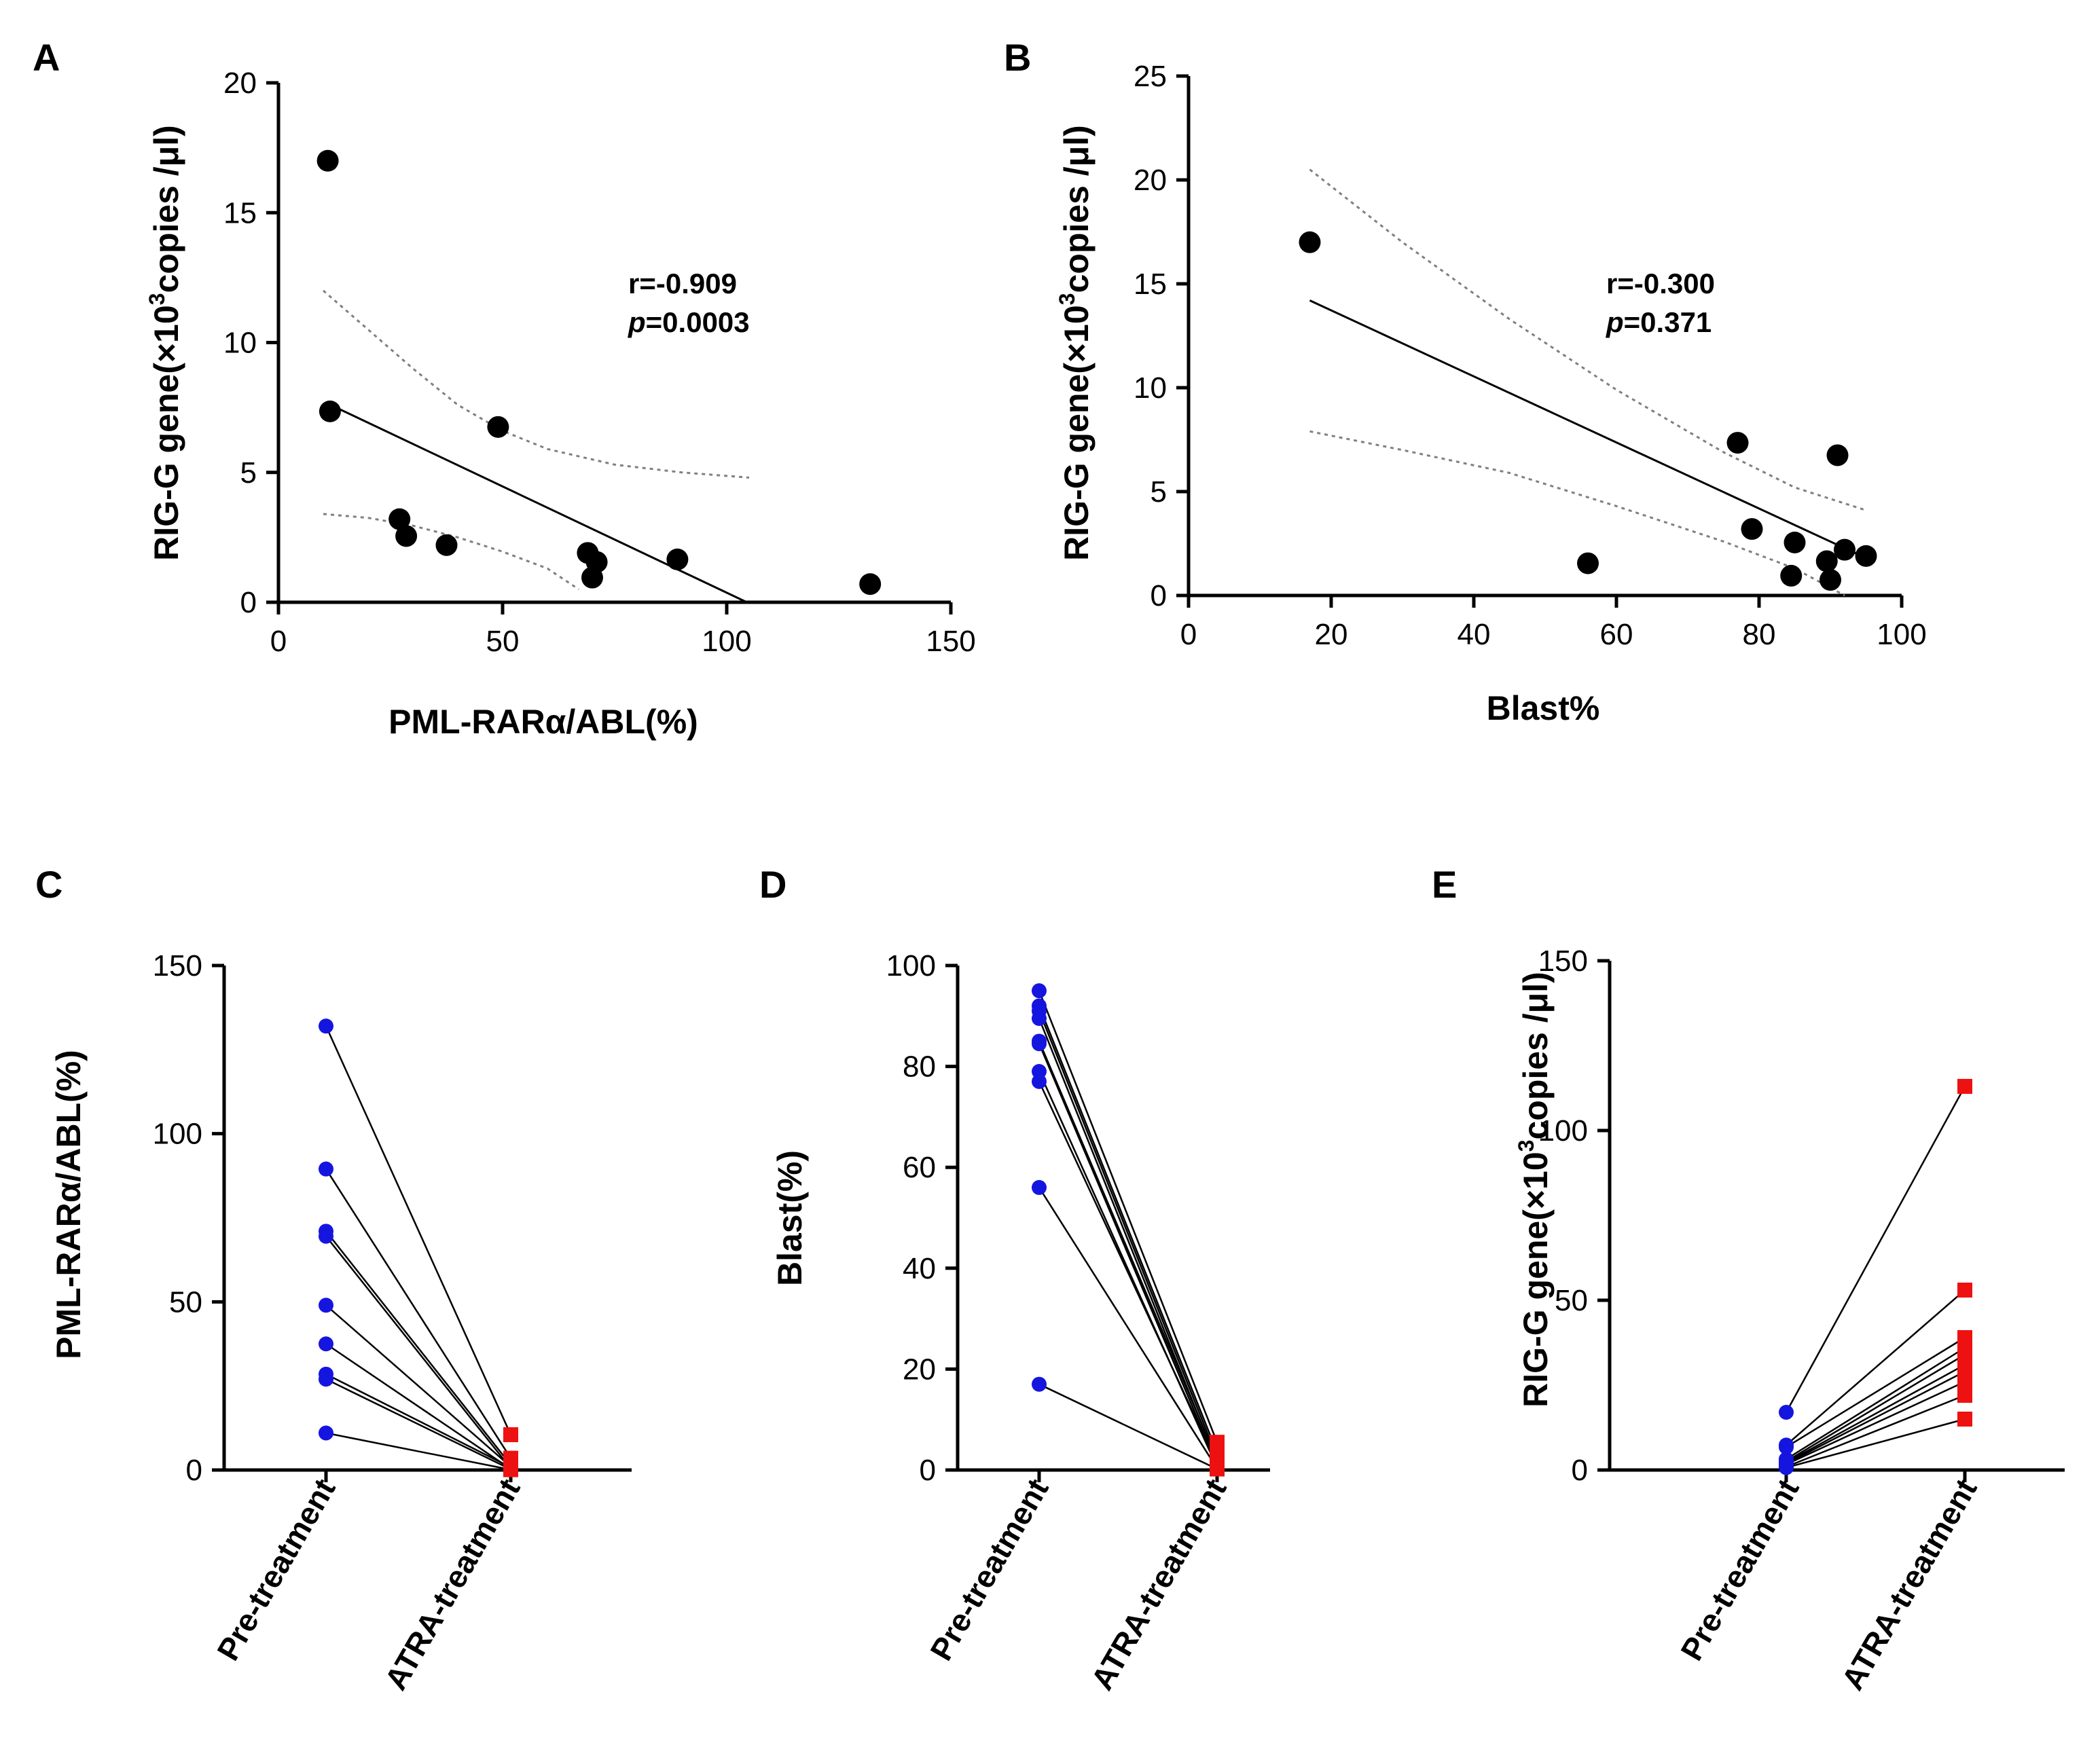  I want to click on panel-e-category-pre: Pre-treatment, so click(1739, 1569).